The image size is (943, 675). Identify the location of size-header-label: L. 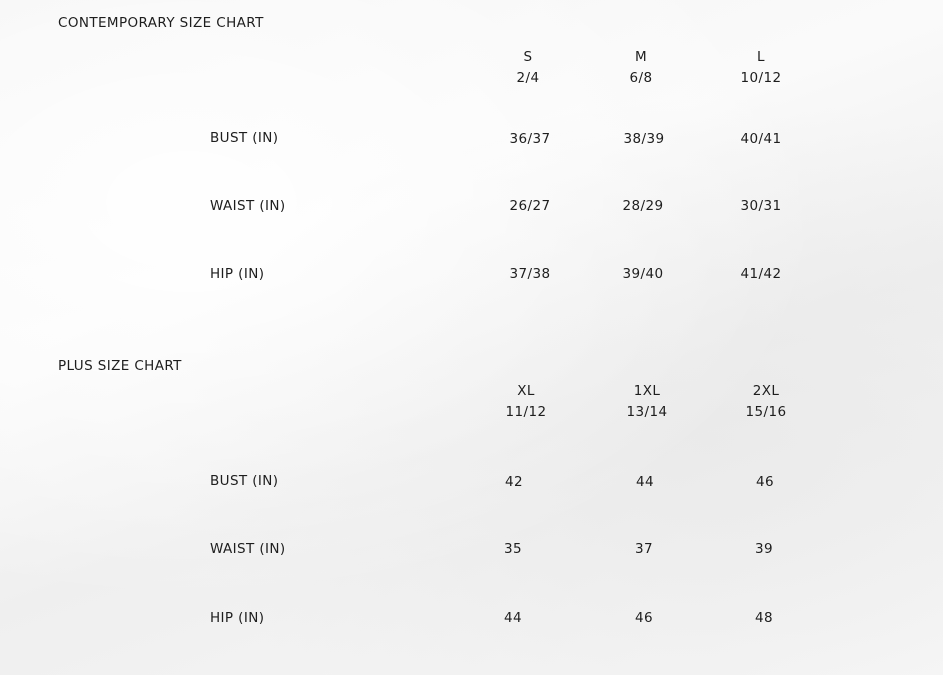
(761, 57).